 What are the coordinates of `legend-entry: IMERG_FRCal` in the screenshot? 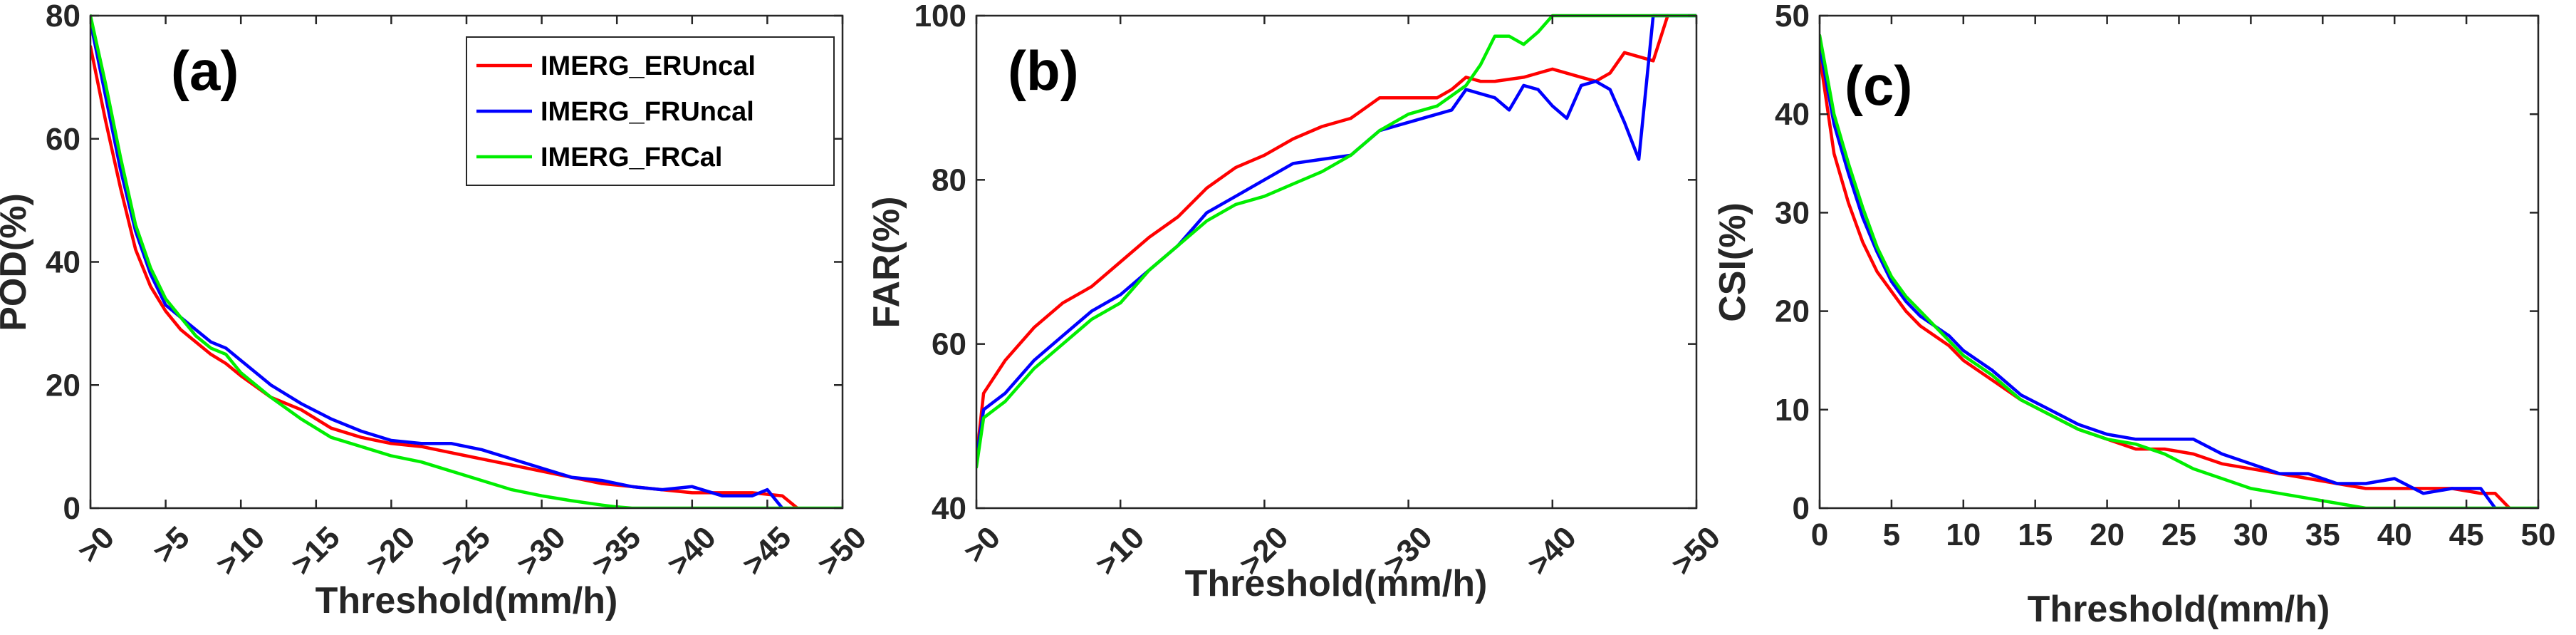 It's located at (631, 157).